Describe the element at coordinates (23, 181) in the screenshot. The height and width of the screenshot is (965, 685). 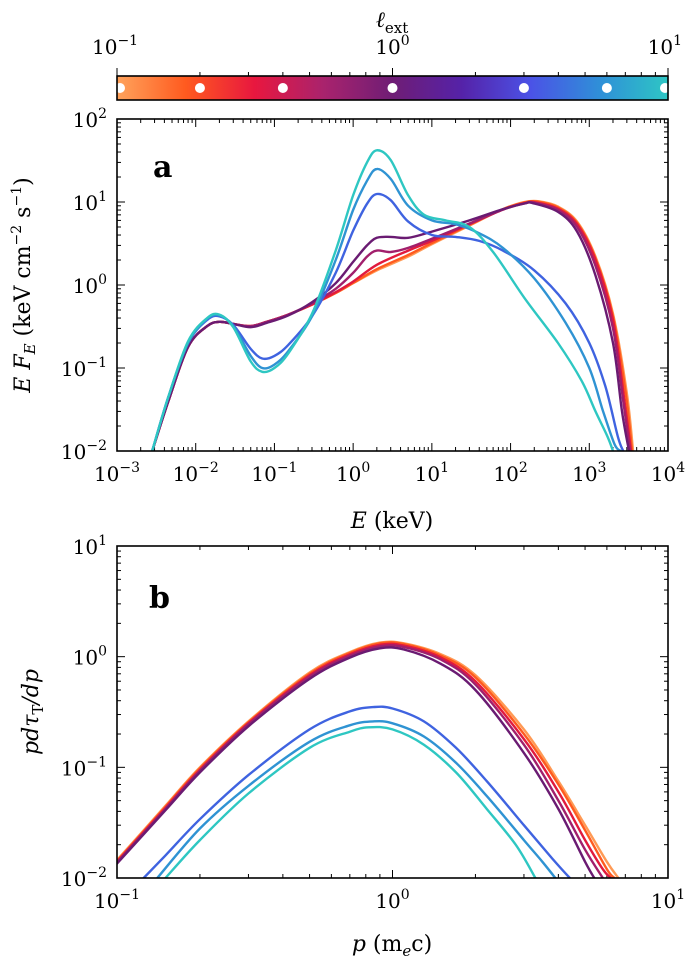
I see `panel-a-ylabel-close: )` at that location.